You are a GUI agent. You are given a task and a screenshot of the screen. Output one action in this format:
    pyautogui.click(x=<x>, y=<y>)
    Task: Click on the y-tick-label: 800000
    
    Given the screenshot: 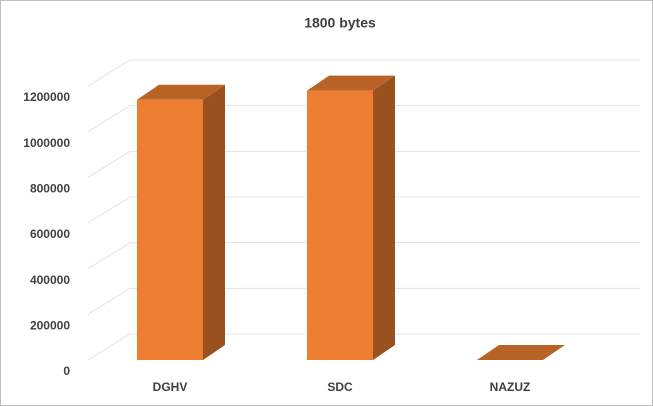 What is the action you would take?
    pyautogui.click(x=50, y=189)
    